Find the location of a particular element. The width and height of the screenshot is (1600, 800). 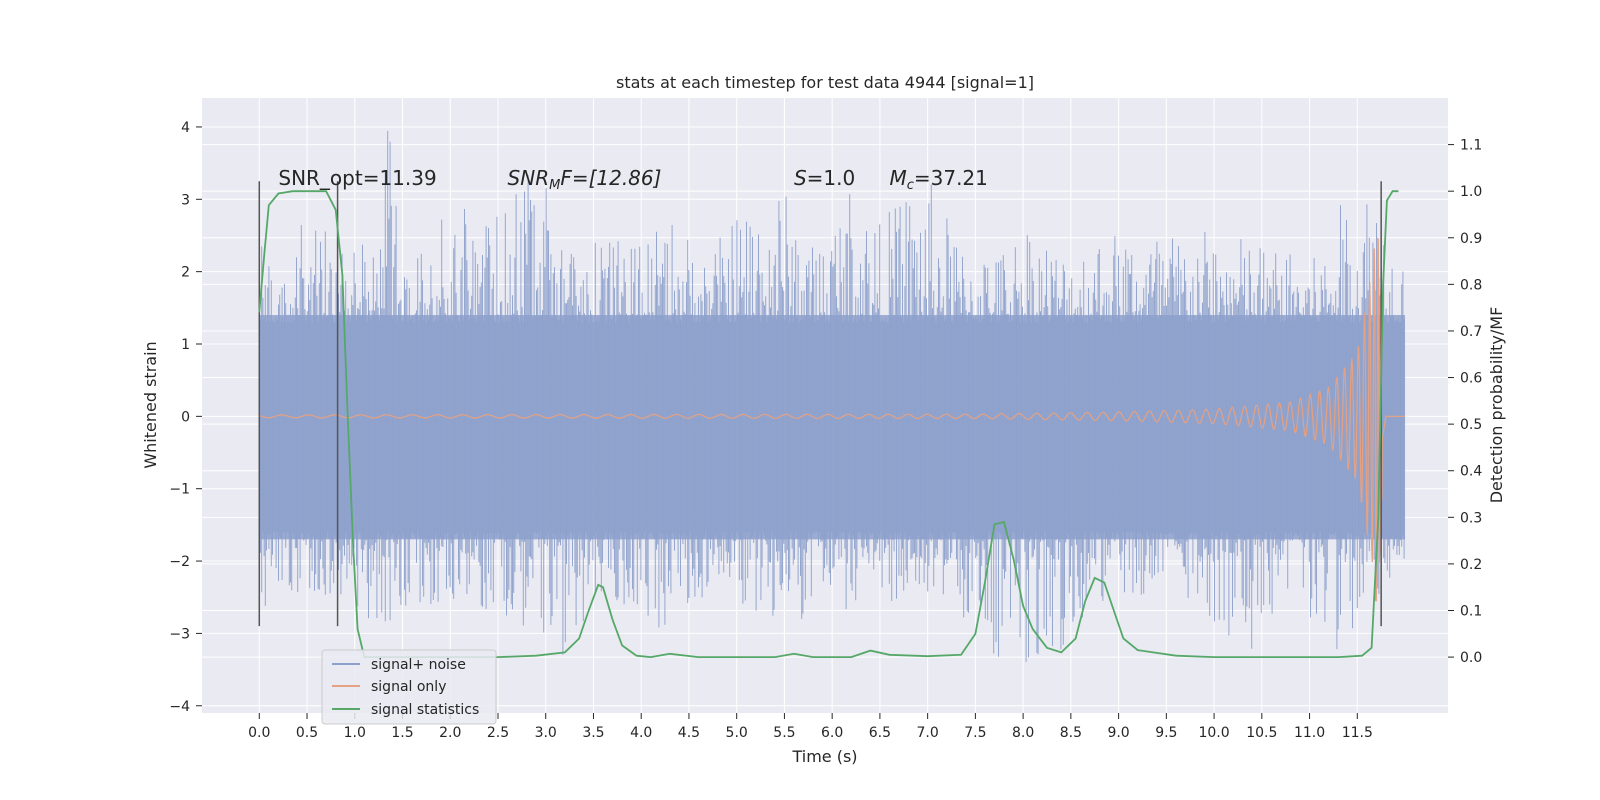

x-tick-label: 3.5 is located at coordinates (593, 733).